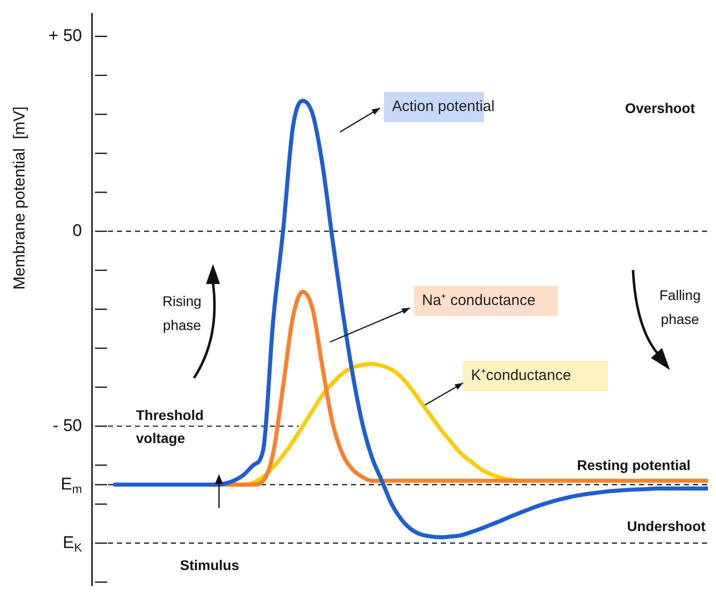 The width and height of the screenshot is (716, 599). Describe the element at coordinates (634, 465) in the screenshot. I see `annotation: Resting potential` at that location.